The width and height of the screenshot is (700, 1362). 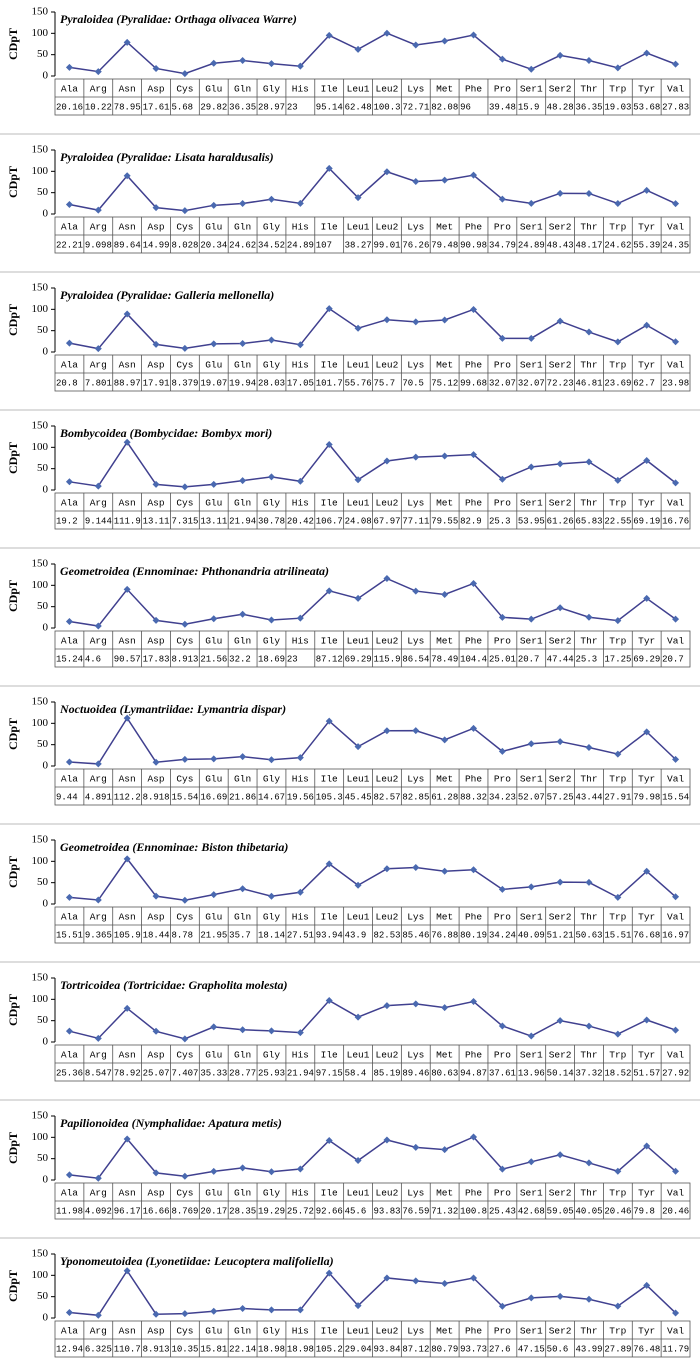 I want to click on category-label: Ser2, so click(x=560, y=1055).